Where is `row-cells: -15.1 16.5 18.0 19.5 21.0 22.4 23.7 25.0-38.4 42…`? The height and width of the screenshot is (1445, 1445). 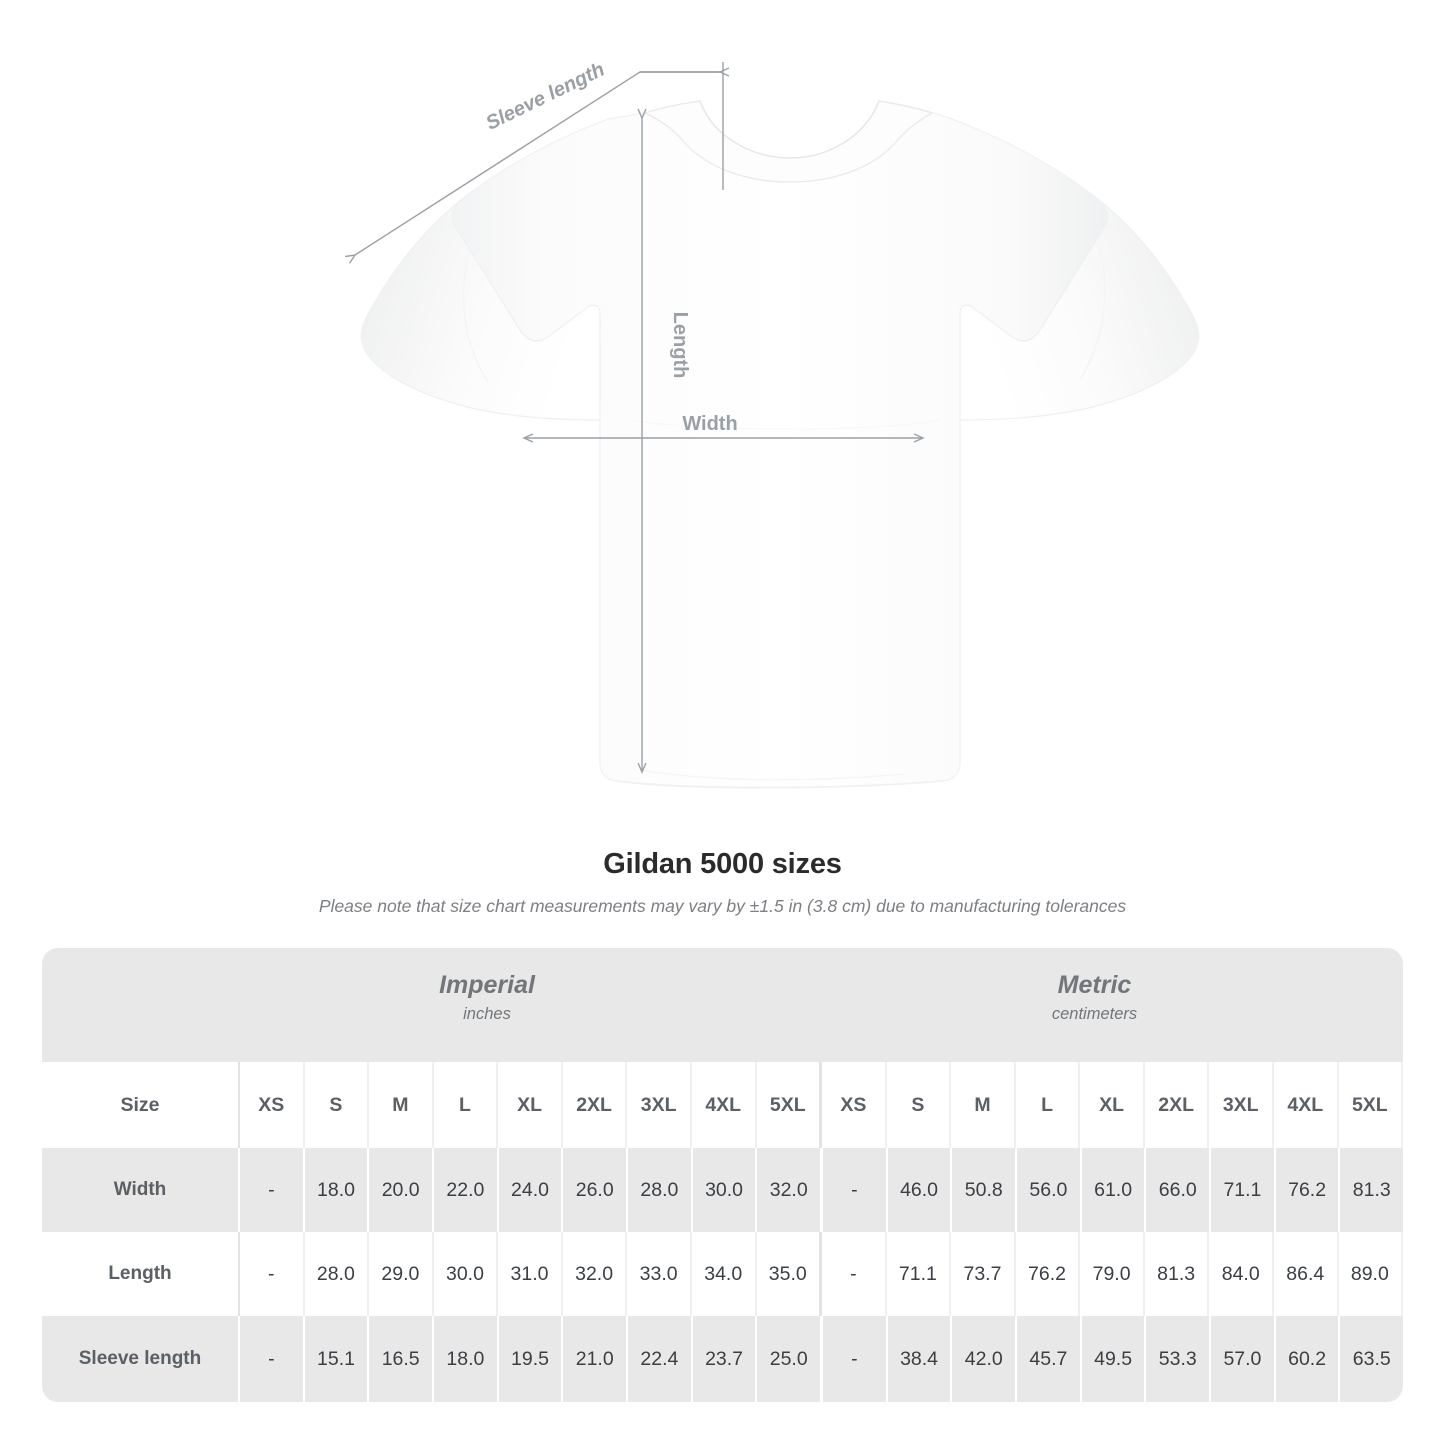
row-cells: -15.1 16.5 18.0 19.5 21.0 22.4 23.7 25.0-38.4 42… is located at coordinates (821, 1359).